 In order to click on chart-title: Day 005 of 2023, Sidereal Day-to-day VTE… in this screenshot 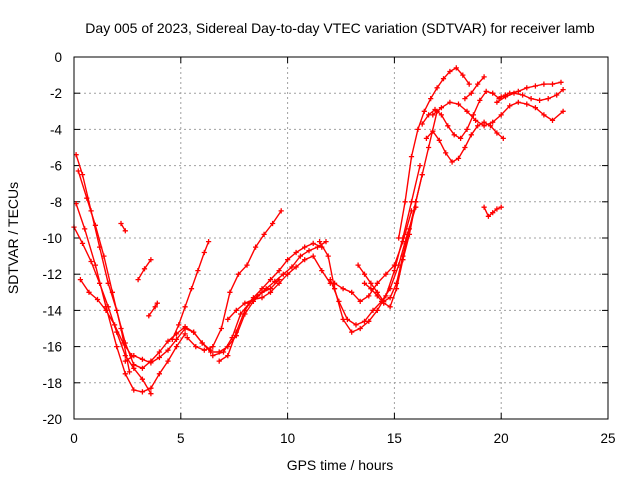, I will do `click(340, 28)`.